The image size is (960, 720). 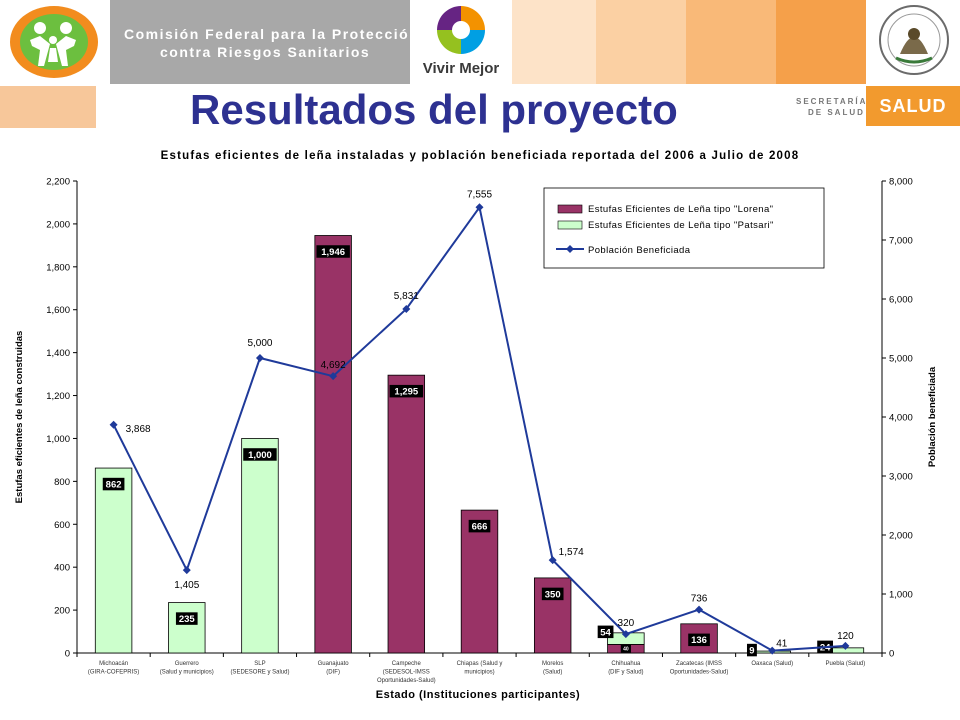 What do you see at coordinates (625, 673) in the screenshot?
I see `x-tick-label: (DIF y Salud)` at bounding box center [625, 673].